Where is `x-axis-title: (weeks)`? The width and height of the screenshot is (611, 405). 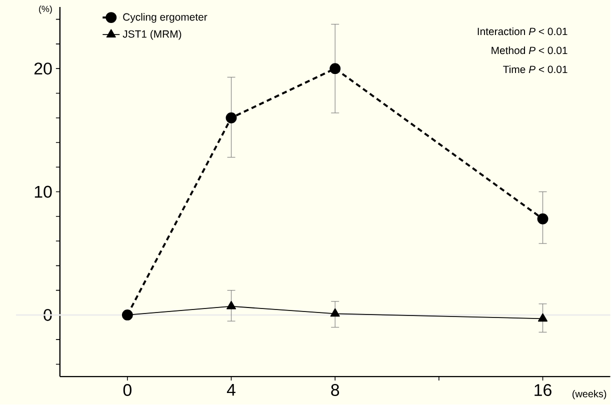 x-axis-title: (weeks) is located at coordinates (589, 395).